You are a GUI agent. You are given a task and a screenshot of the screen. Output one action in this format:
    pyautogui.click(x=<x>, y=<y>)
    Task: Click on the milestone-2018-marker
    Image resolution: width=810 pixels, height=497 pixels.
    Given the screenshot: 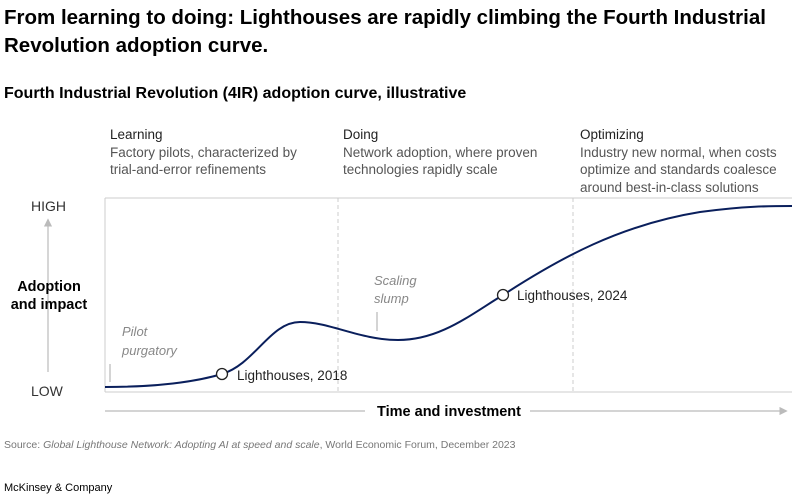 What is the action you would take?
    pyautogui.click(x=222, y=374)
    